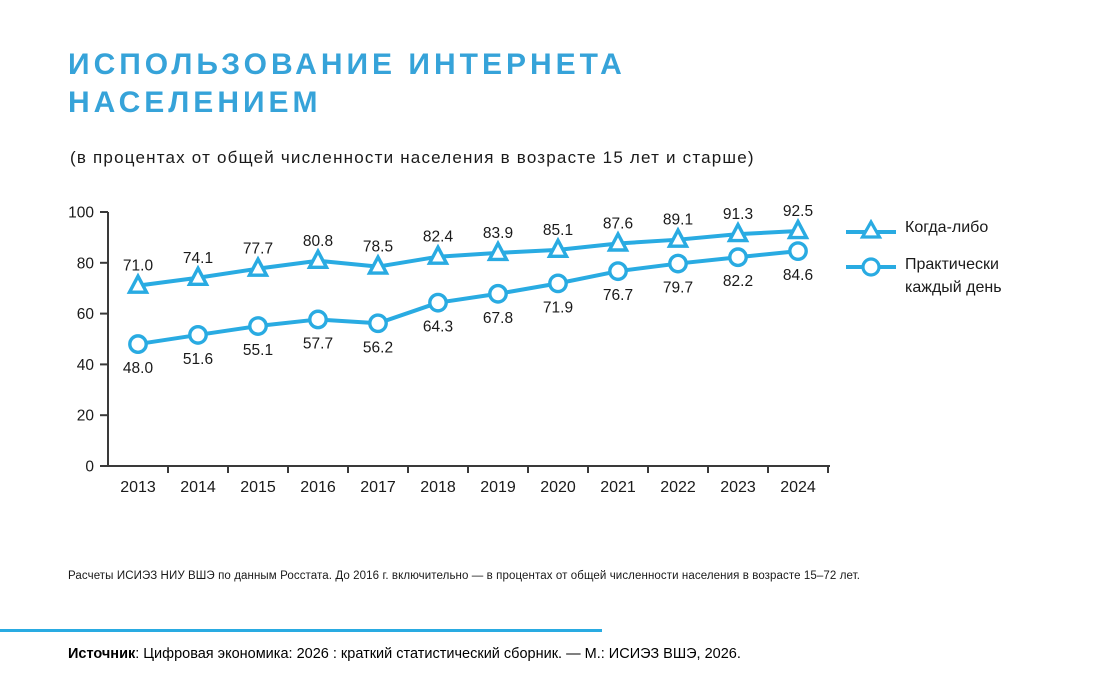  What do you see at coordinates (438, 327) in the screenshot?
I see `data-label: 64.3` at bounding box center [438, 327].